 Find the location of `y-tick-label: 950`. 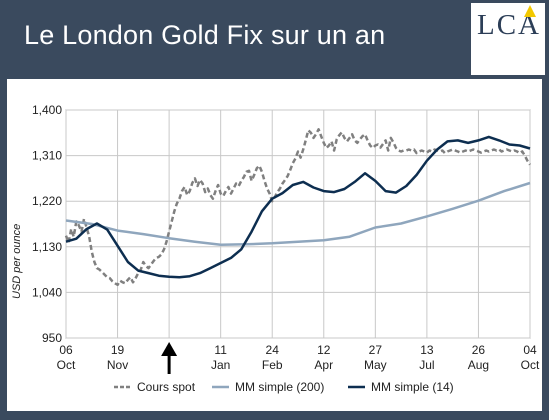

y-tick-label: 950 is located at coordinates (52, 338).